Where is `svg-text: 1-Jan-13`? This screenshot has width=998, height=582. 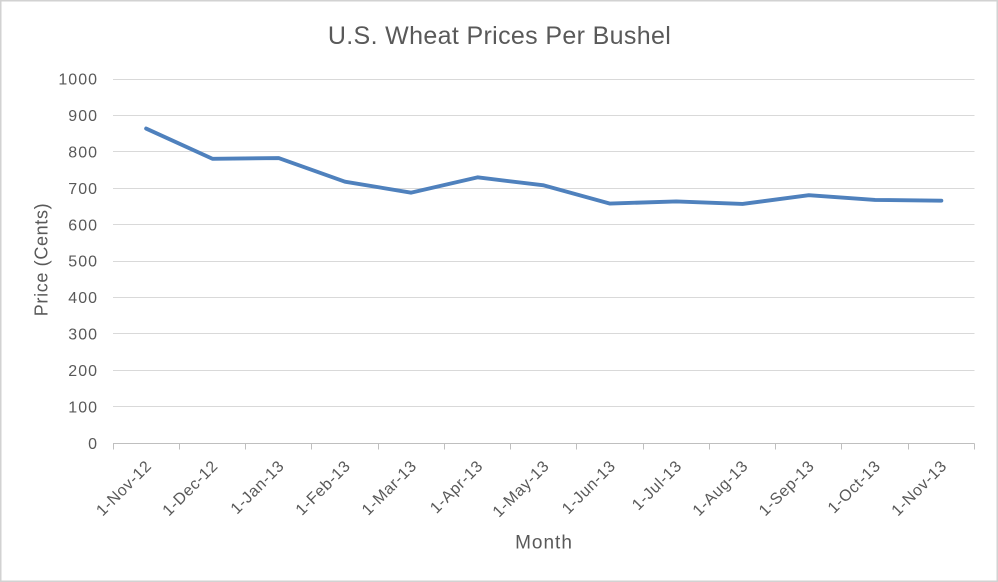
svg-text: 1-Jan-13 is located at coordinates (258, 488).